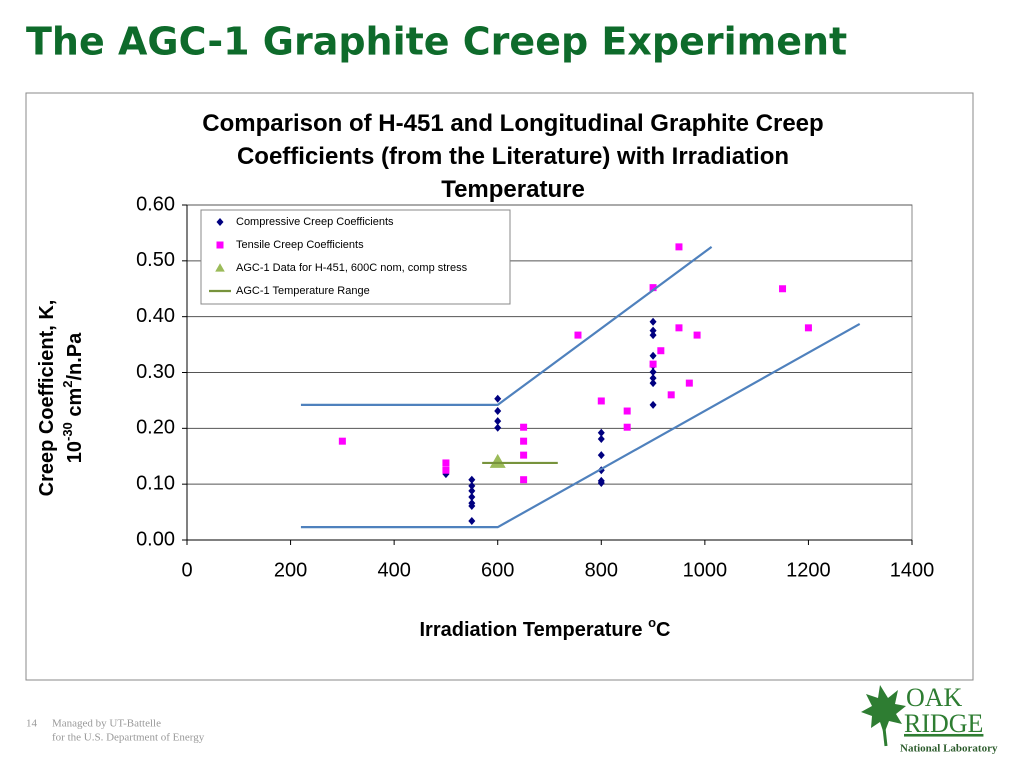 The width and height of the screenshot is (1024, 768). What do you see at coordinates (497, 570) in the screenshot?
I see `x-tick-label: 600` at bounding box center [497, 570].